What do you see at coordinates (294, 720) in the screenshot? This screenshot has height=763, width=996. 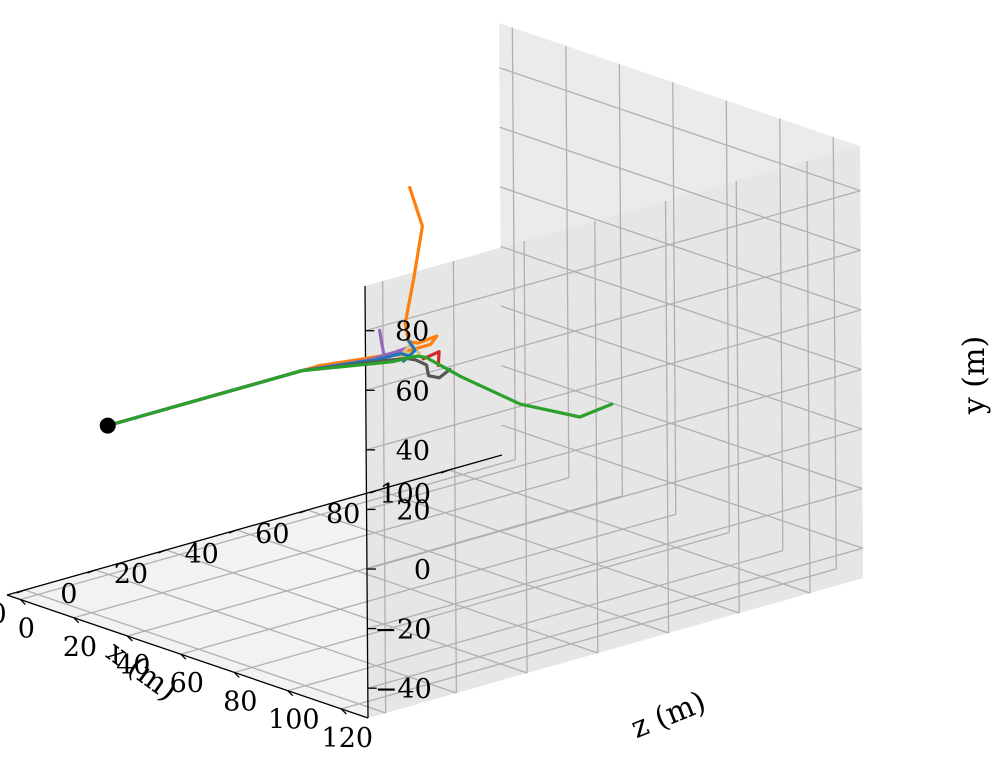 I see `z-tick-label: 100` at bounding box center [294, 720].